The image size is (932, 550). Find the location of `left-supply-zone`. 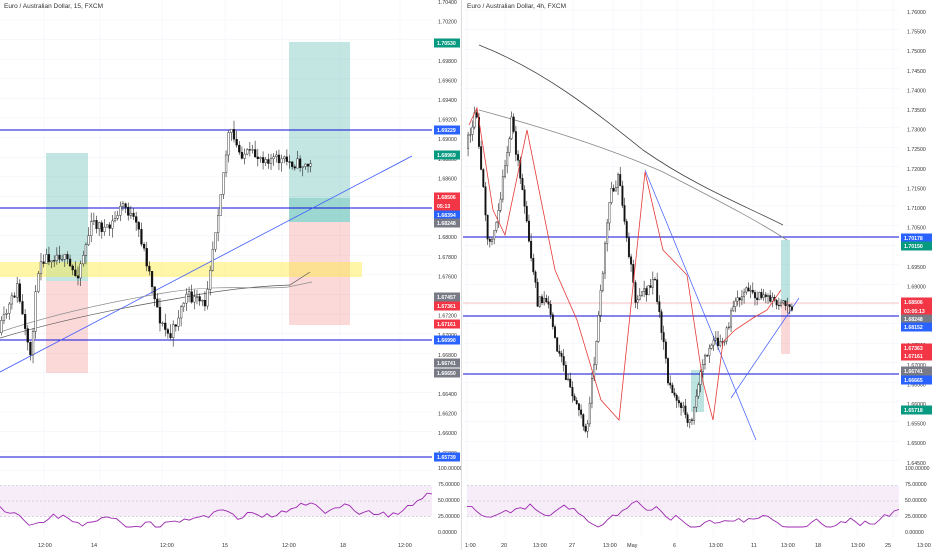

left-supply-zone is located at coordinates (181, 269).